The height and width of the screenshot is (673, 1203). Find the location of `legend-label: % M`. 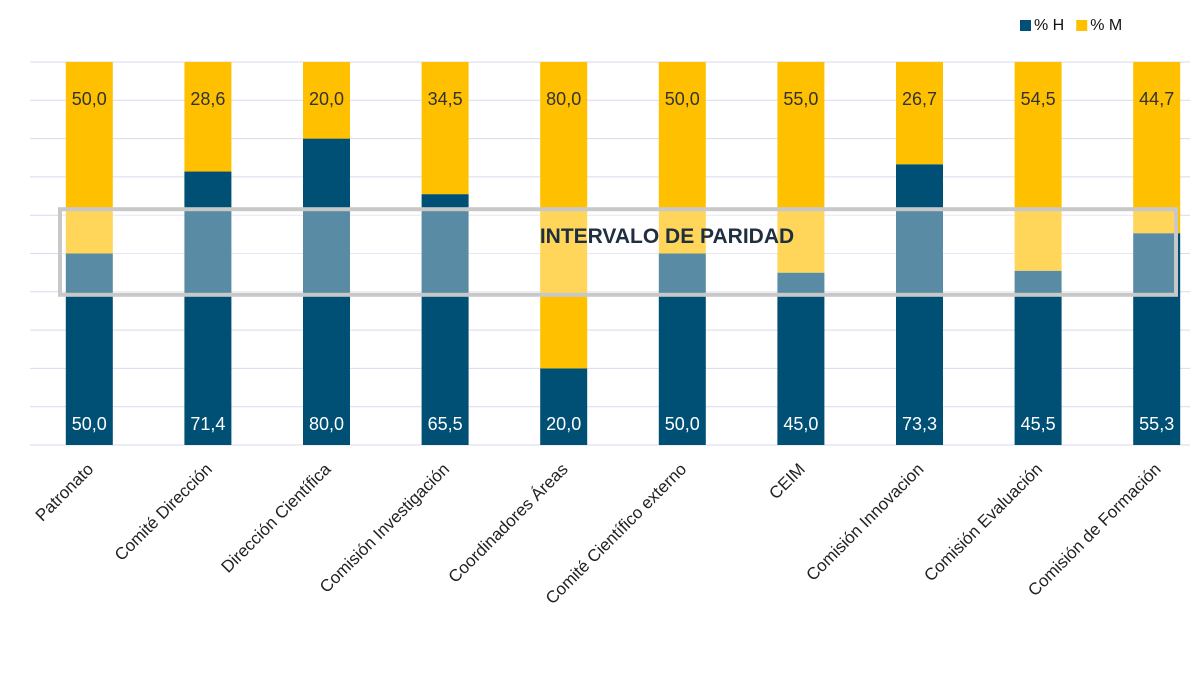

legend-label: % M is located at coordinates (1106, 25).